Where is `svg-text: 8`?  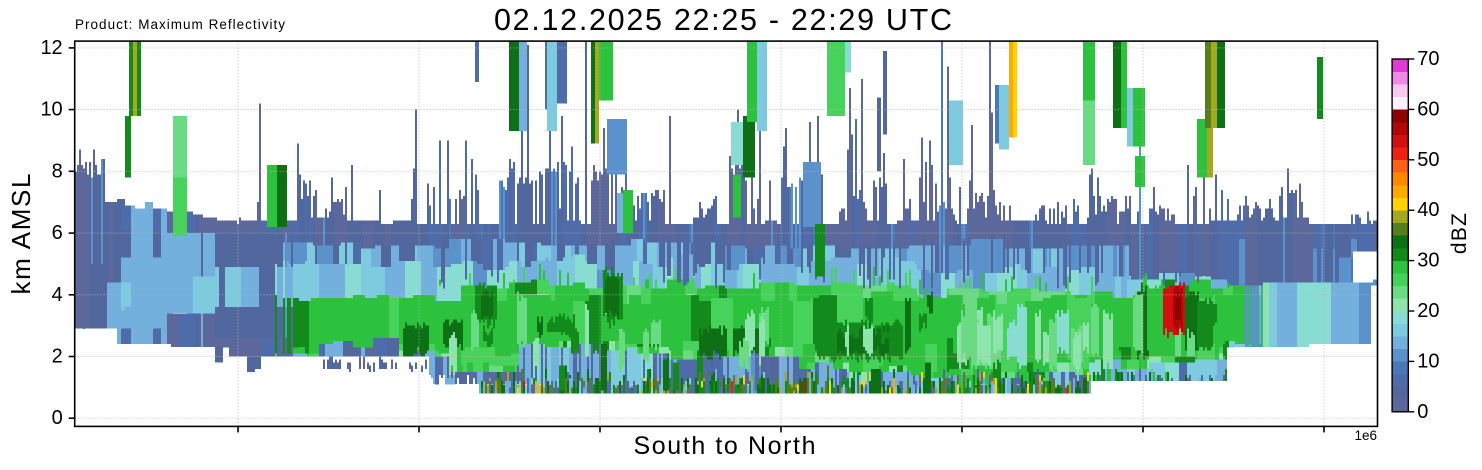 svg-text: 8 is located at coordinates (57, 171).